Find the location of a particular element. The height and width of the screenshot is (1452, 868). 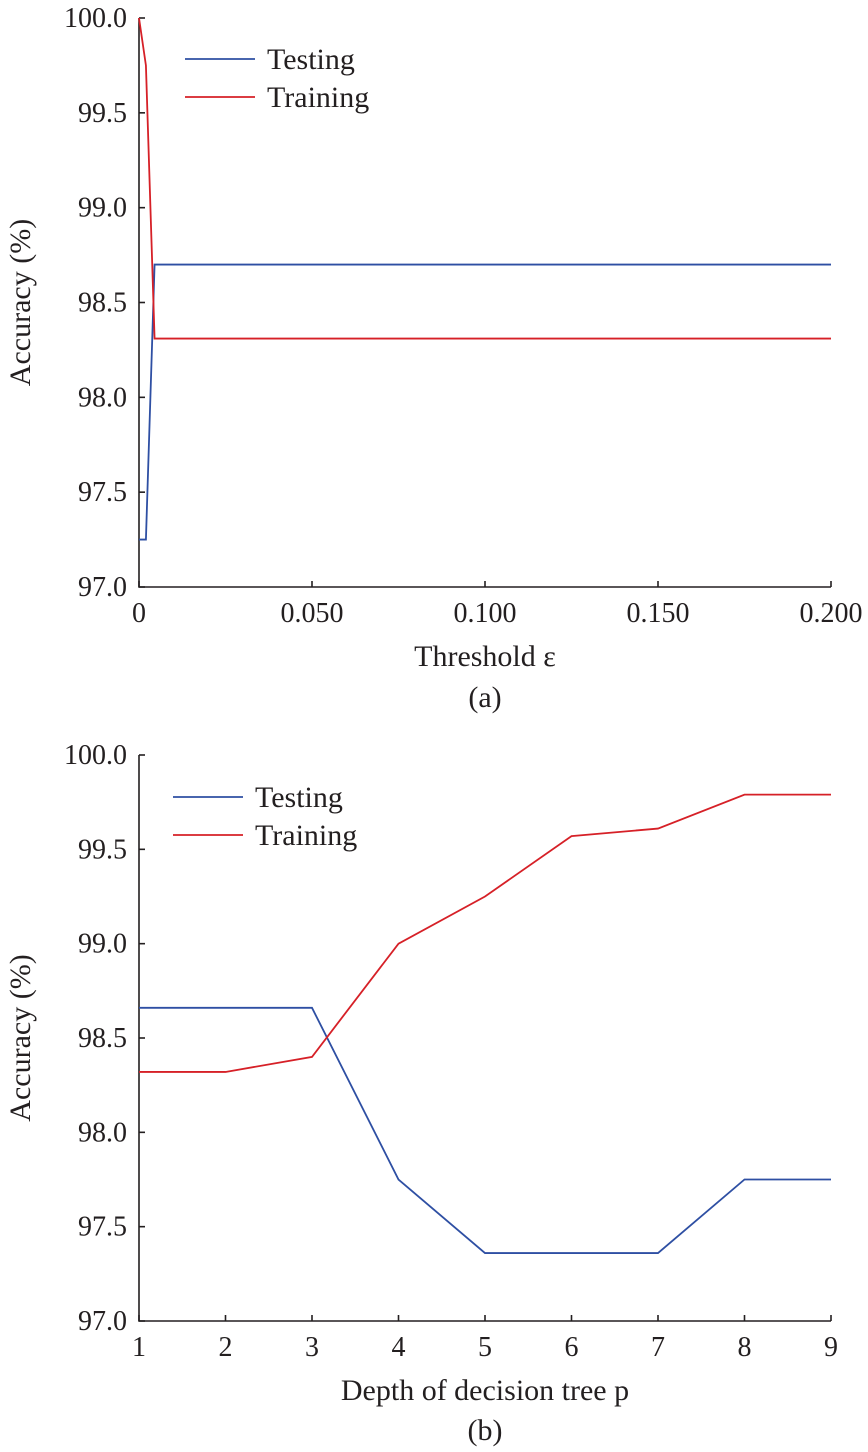

x-tick-label: 8 is located at coordinates (745, 1347).